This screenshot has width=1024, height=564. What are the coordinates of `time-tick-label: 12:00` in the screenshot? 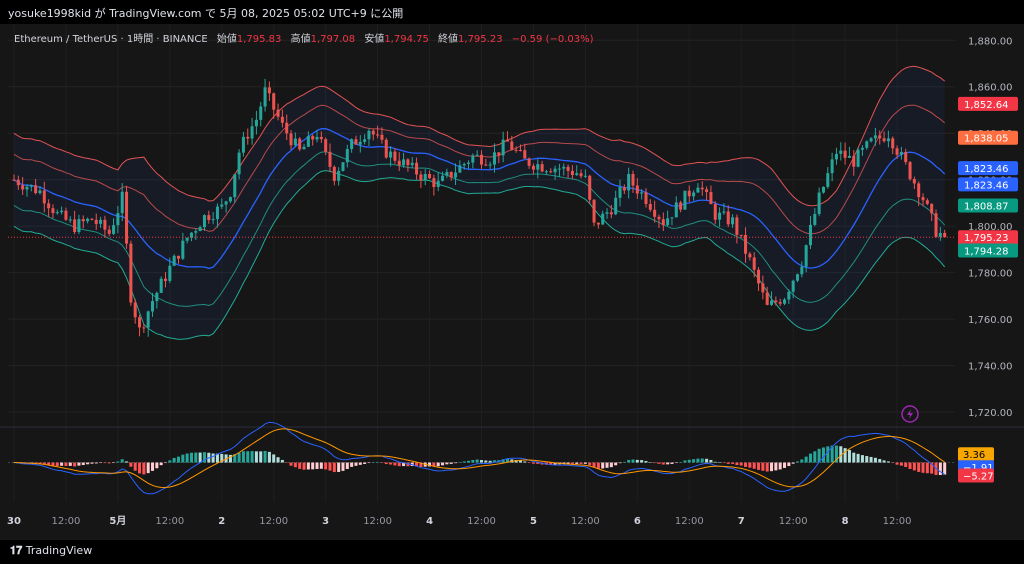 It's located at (377, 521).